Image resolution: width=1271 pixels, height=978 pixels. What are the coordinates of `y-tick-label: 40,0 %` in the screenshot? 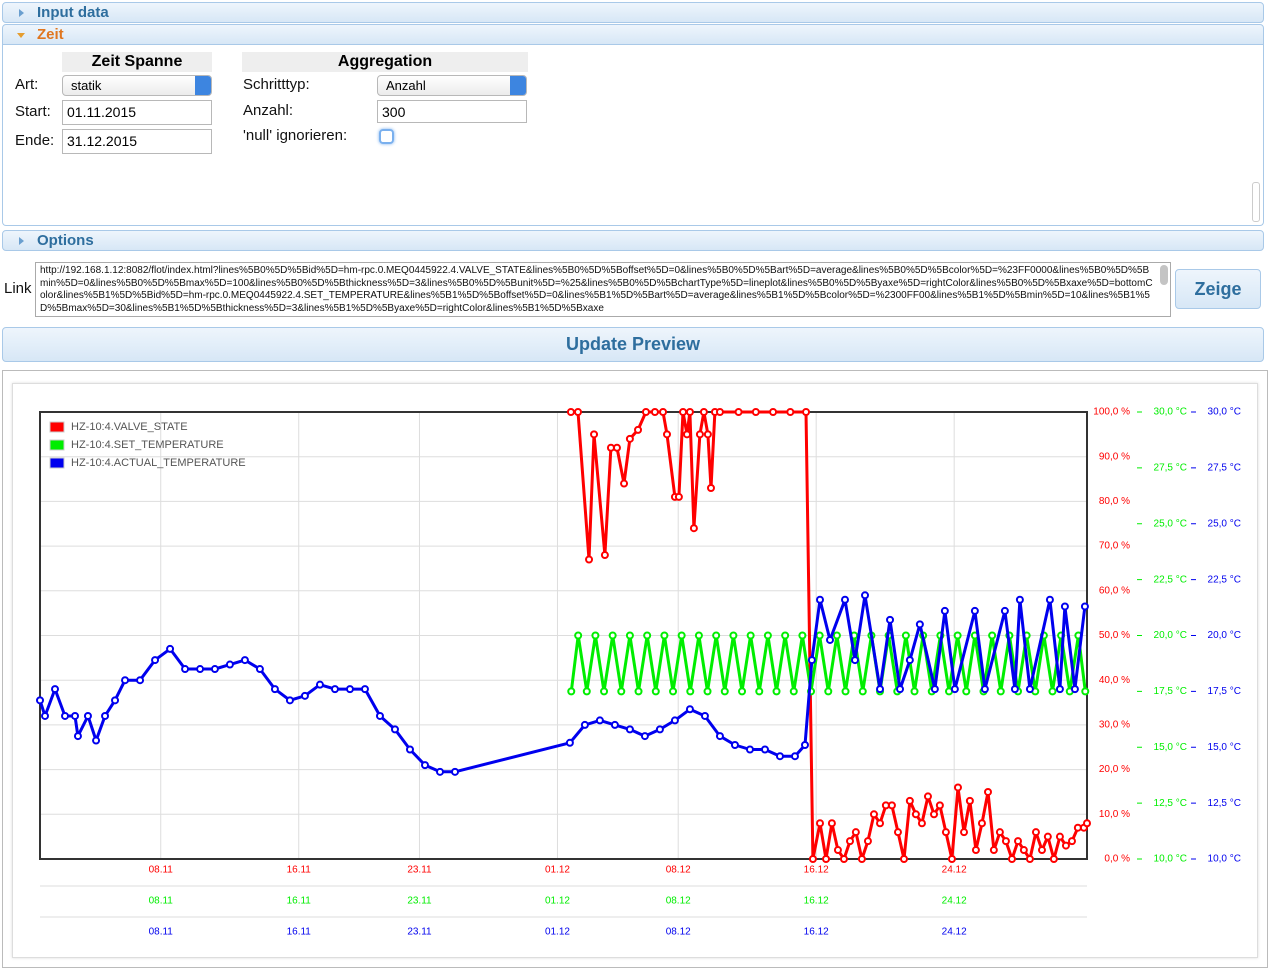 It's located at (1114, 680).